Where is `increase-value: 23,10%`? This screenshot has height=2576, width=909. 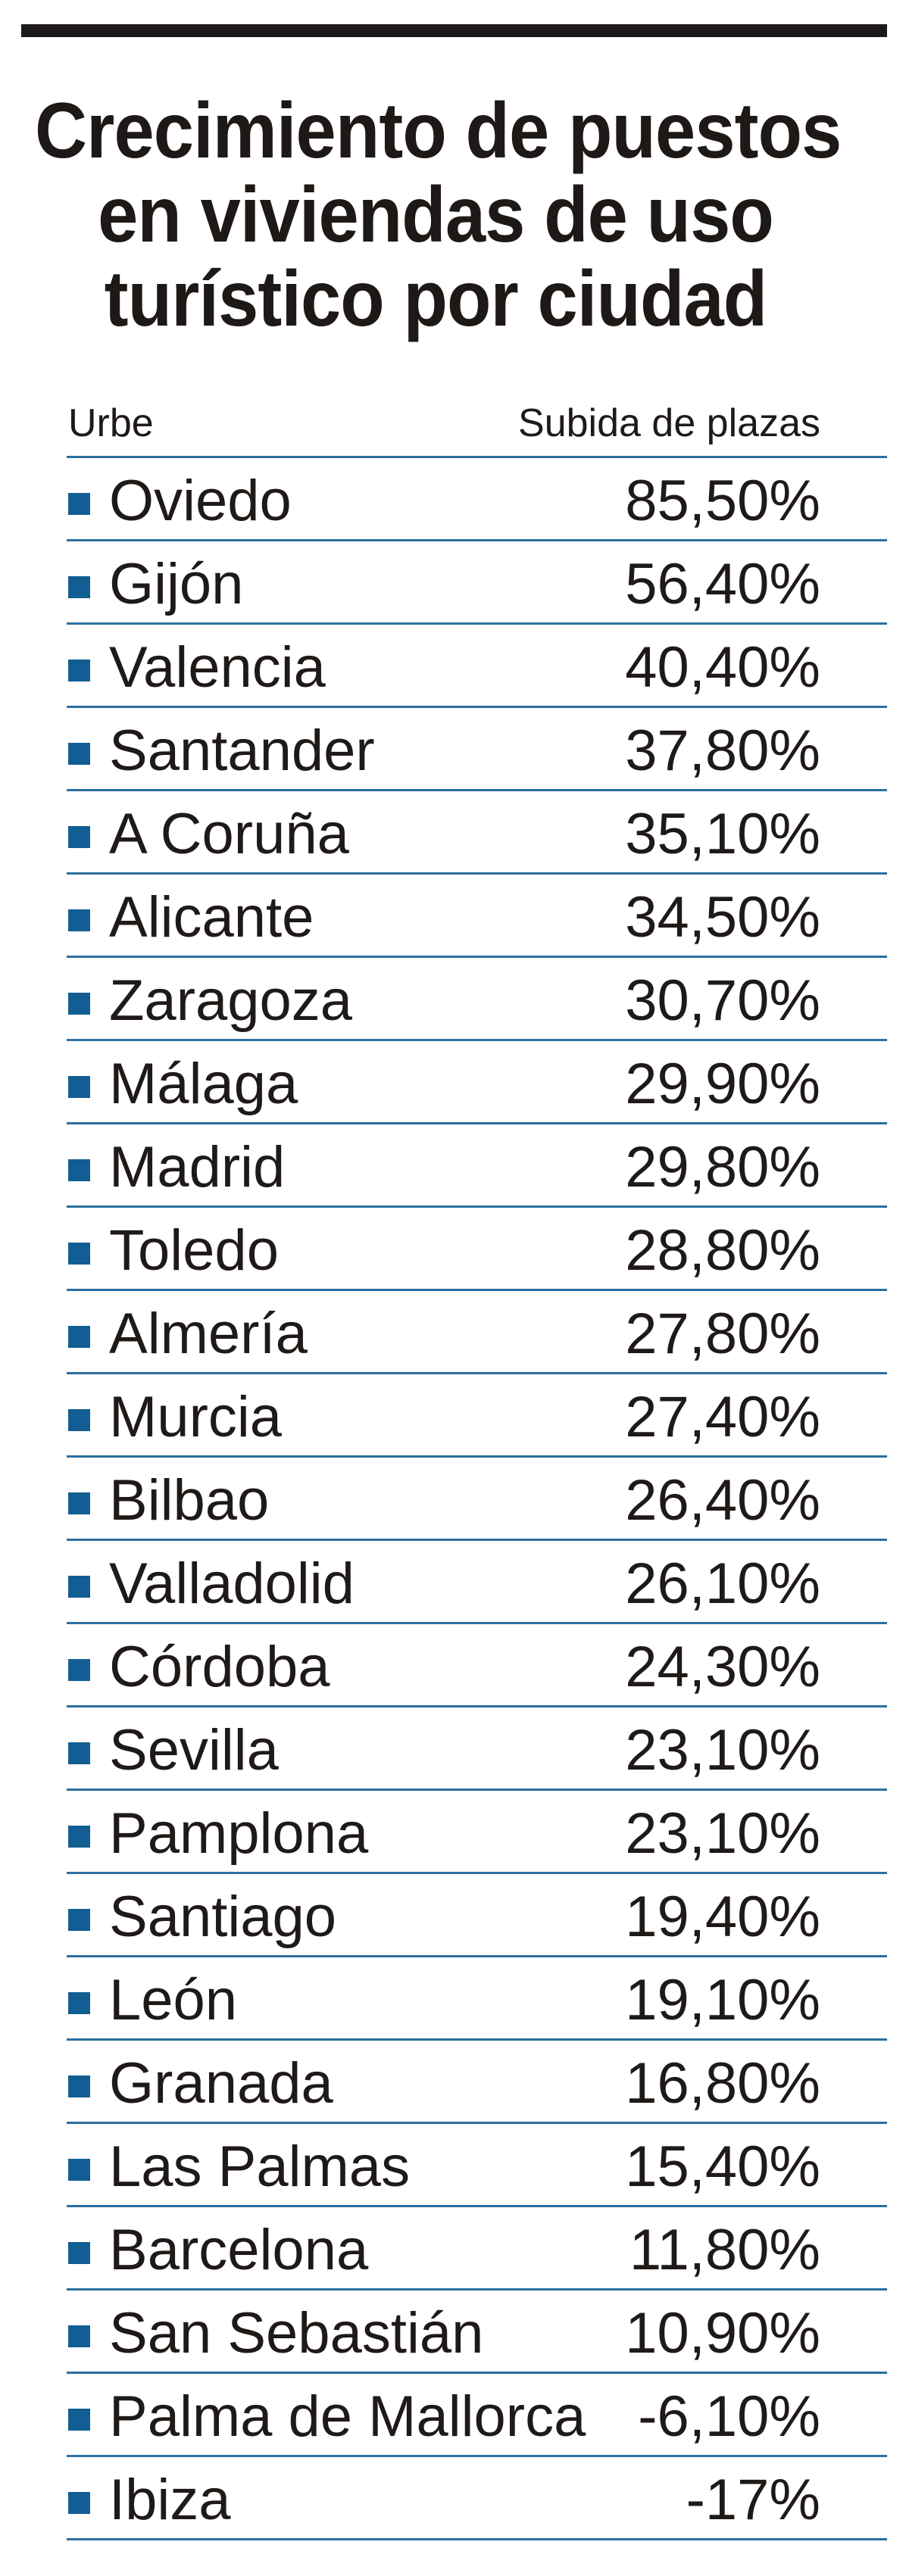 increase-value: 23,10% is located at coordinates (722, 1750).